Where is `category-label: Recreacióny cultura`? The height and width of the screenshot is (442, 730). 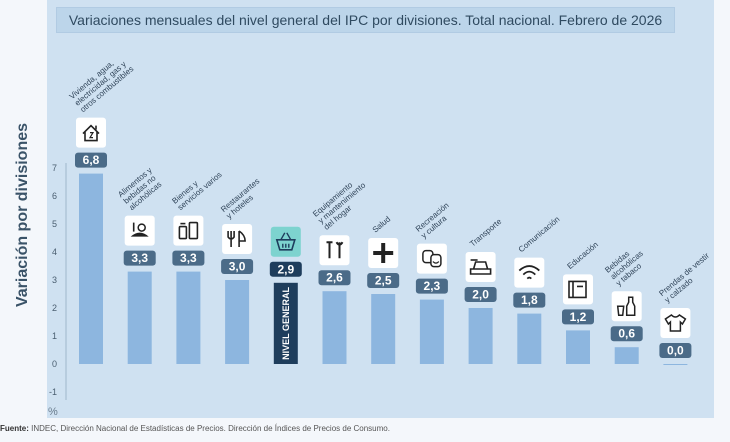 category-label: Recreacióny cultura is located at coordinates (435, 220).